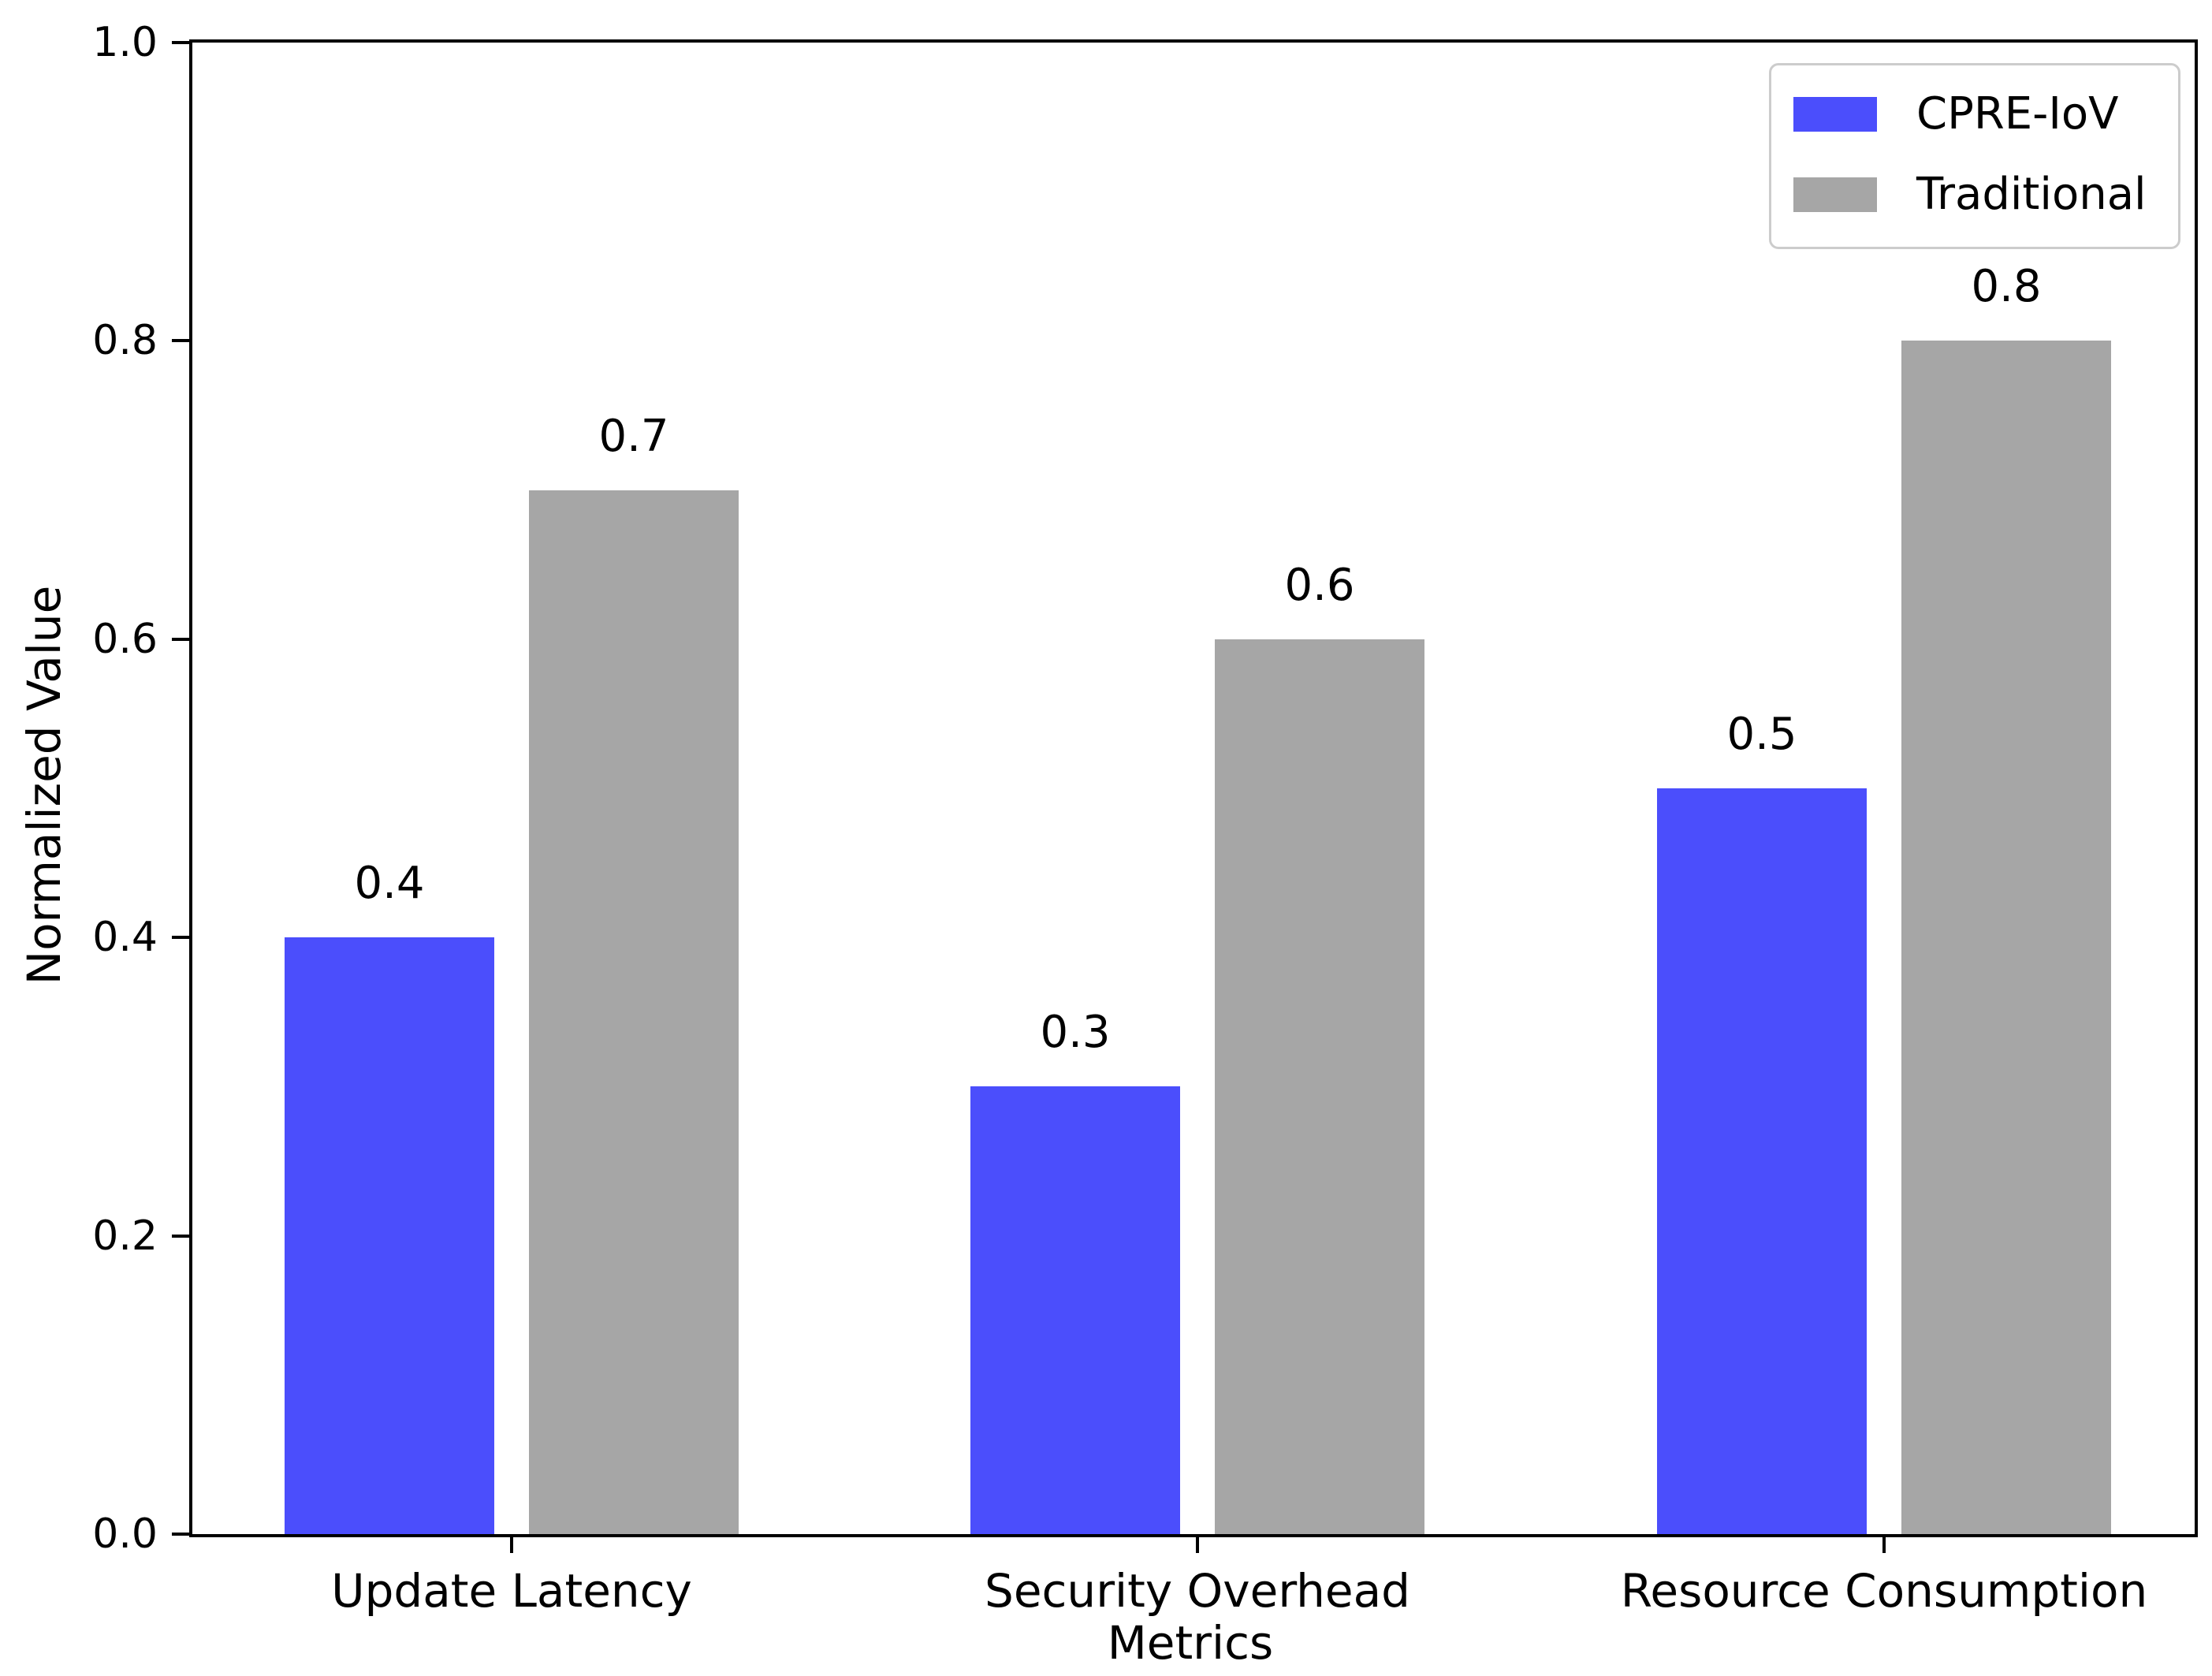 The width and height of the screenshot is (2212, 1676). I want to click on y-tick-label: 0.6, so click(125, 639).